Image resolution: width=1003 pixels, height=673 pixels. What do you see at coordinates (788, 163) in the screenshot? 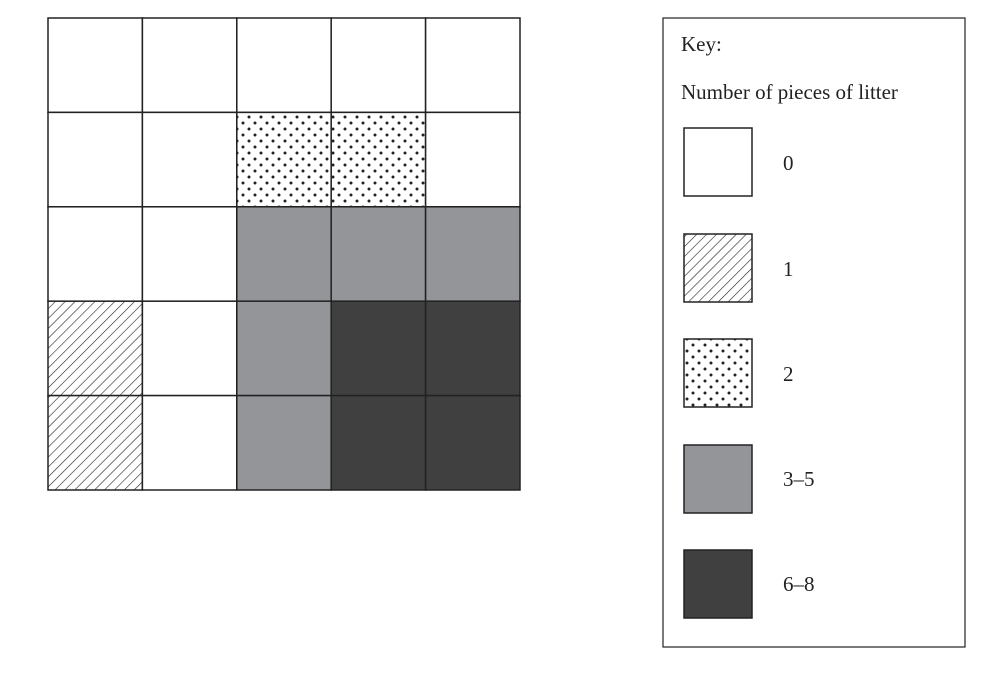
I see `key-label: 0` at bounding box center [788, 163].